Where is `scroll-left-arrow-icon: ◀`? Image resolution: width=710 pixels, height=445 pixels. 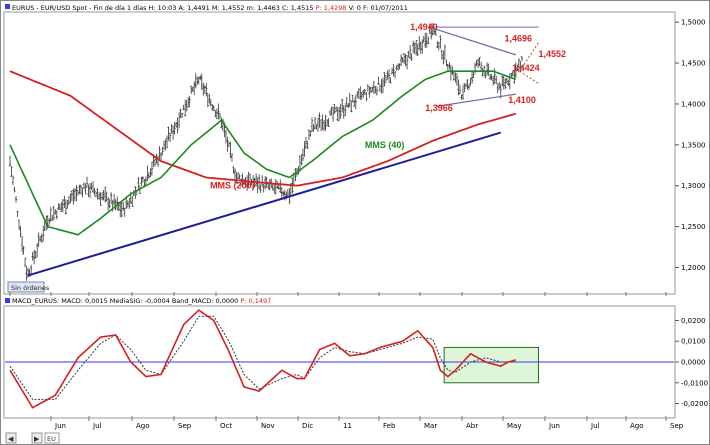 scroll-left-arrow-icon: ◀ is located at coordinates (11, 439).